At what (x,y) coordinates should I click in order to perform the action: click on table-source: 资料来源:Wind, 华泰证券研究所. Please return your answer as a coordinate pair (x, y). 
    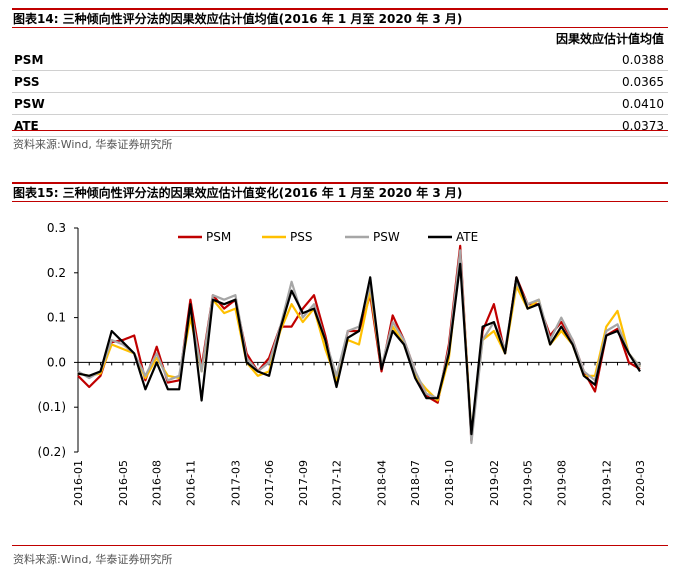
    Looking at the image, I should click on (93, 144).